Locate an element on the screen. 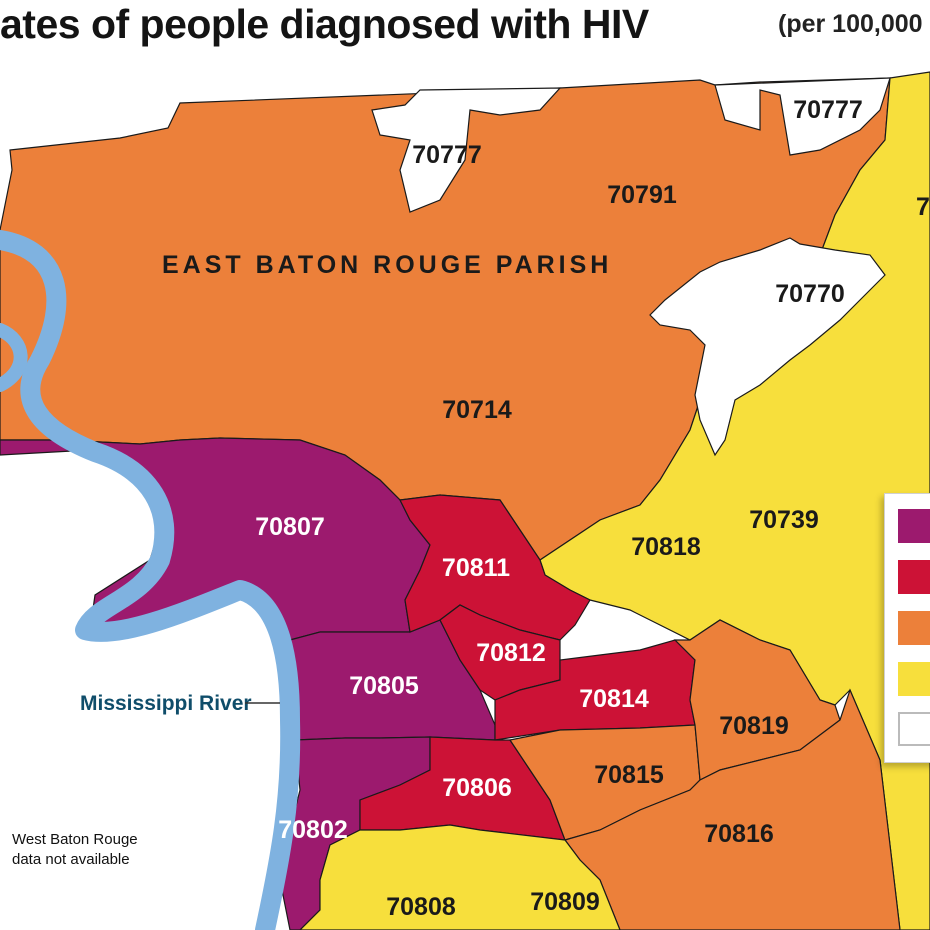  zip-label-70714: 70714 is located at coordinates (477, 410).